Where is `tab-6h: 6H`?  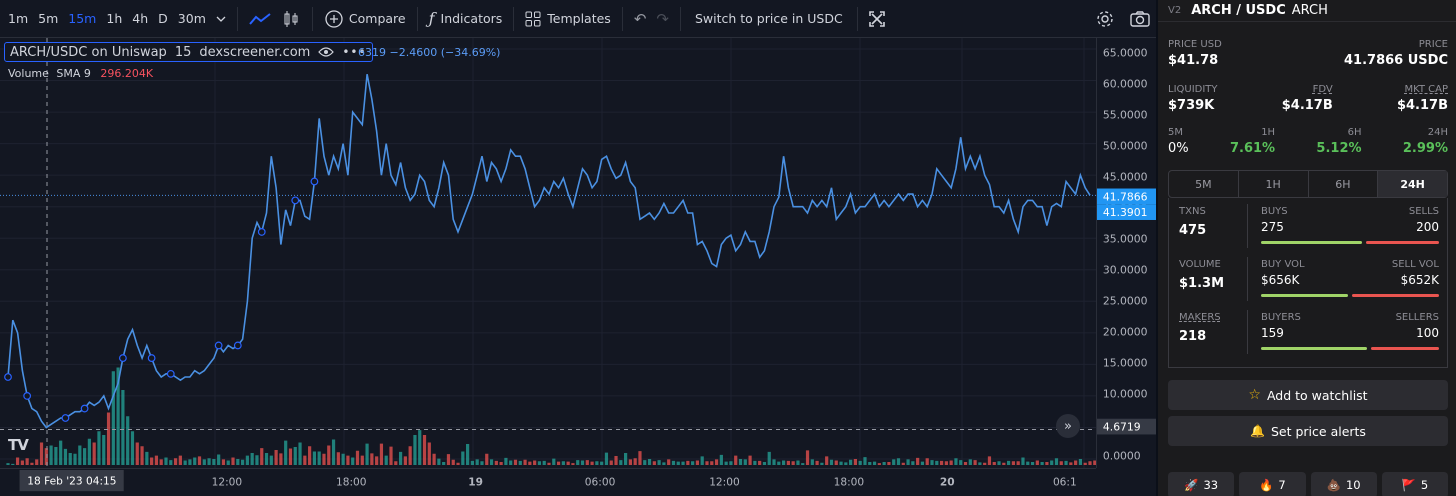 tab-6h: 6H is located at coordinates (1344, 184).